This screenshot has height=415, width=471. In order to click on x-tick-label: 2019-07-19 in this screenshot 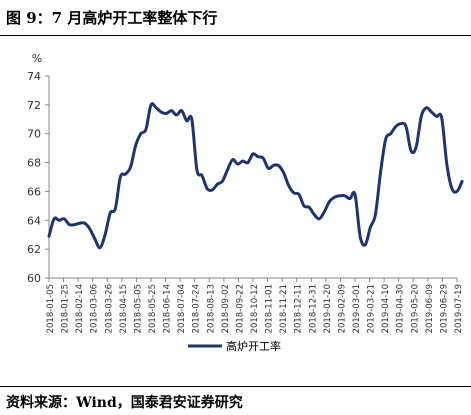, I will do `click(459, 308)`.